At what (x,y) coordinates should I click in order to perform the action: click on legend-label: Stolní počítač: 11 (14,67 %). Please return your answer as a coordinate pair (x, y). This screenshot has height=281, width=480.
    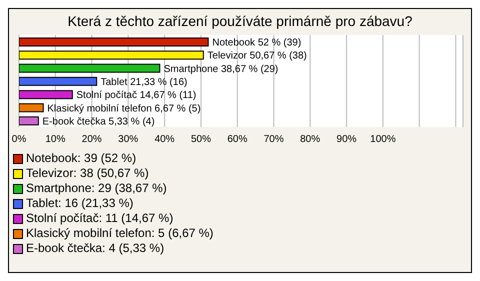
    Looking at the image, I should click on (100, 218).